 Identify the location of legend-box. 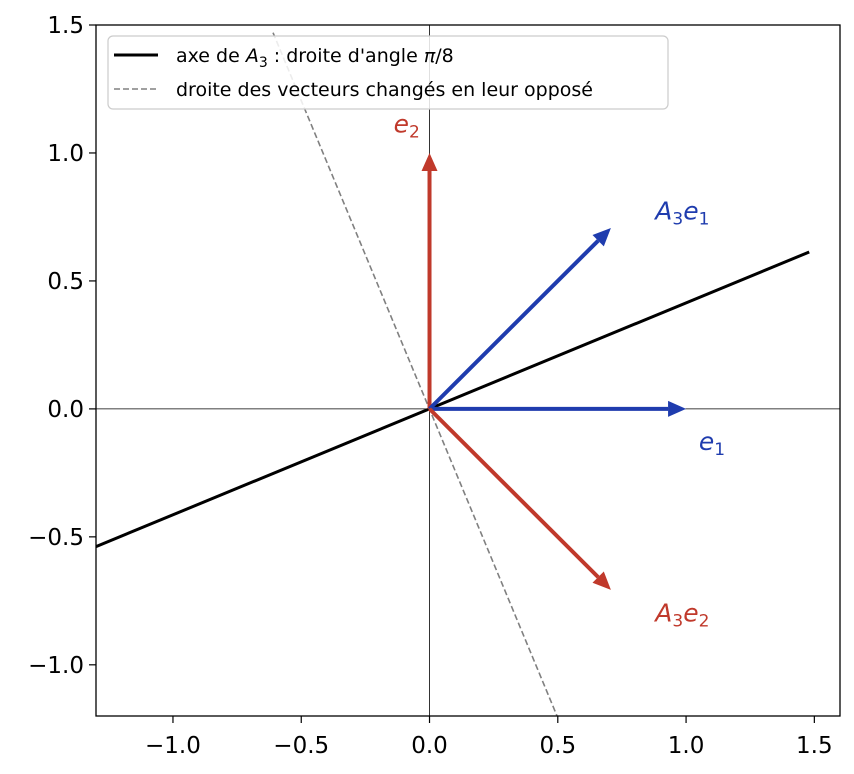
(388, 72).